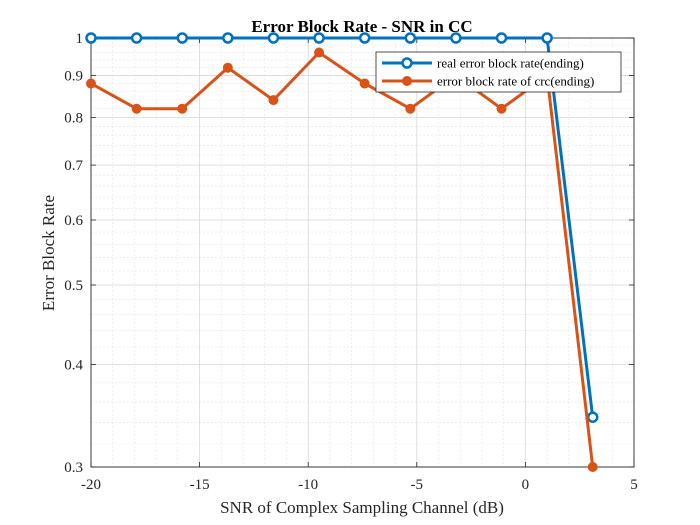 This screenshot has width=700, height=525. Describe the element at coordinates (362, 507) in the screenshot. I see `x-axis-label: SNR of Complex Sampling Channel (dB)` at that location.